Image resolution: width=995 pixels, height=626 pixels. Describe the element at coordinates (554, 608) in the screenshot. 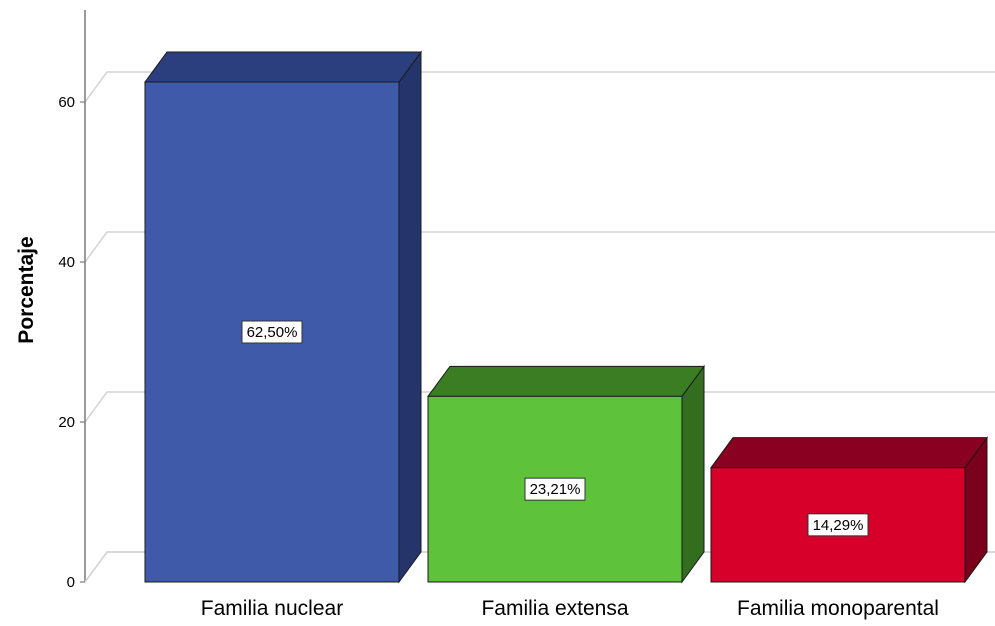

I see `x-tick-label-1: Familia extensa` at that location.